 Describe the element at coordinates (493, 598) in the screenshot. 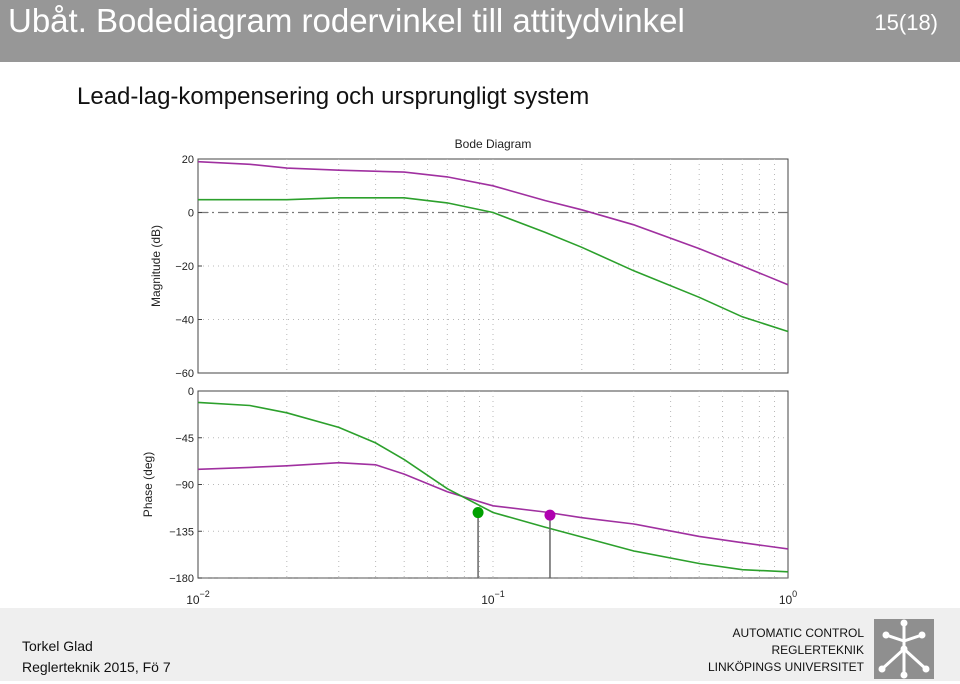

I see `x-tick-label: 10⁻¹` at that location.